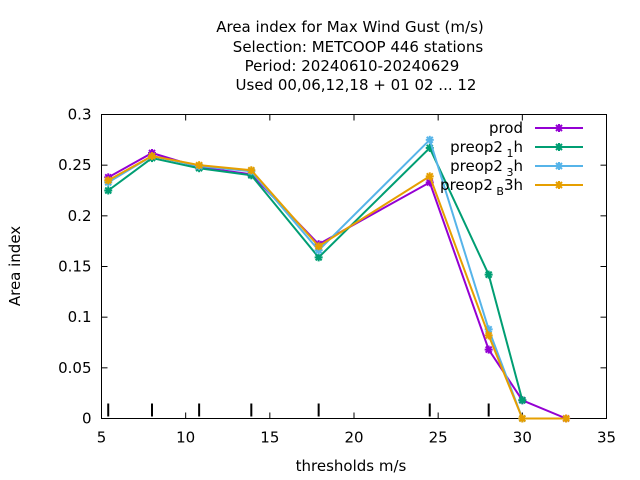  Describe the element at coordinates (74, 165) in the screenshot. I see `y-tick-label: 0.25` at that location.